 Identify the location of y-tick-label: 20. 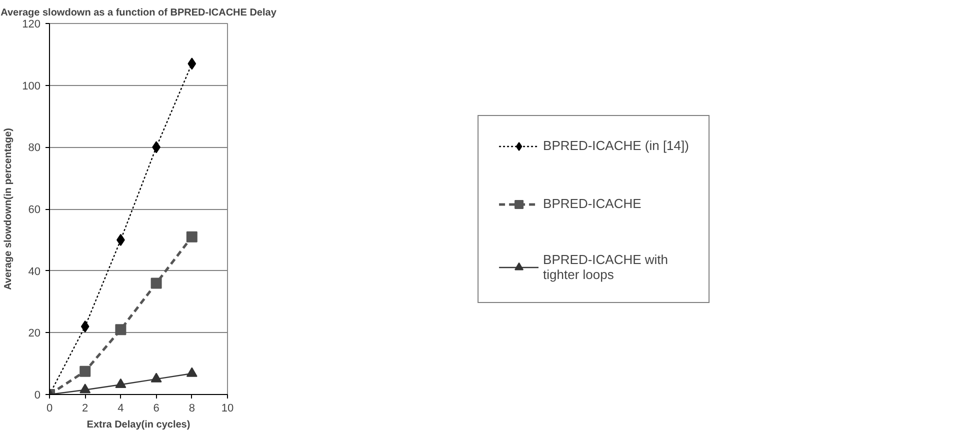
(34, 334).